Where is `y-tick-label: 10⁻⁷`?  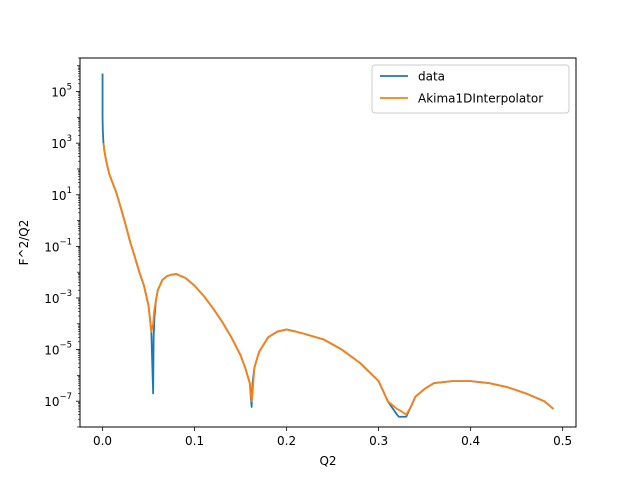 y-tick-label: 10⁻⁷ is located at coordinates (58, 400).